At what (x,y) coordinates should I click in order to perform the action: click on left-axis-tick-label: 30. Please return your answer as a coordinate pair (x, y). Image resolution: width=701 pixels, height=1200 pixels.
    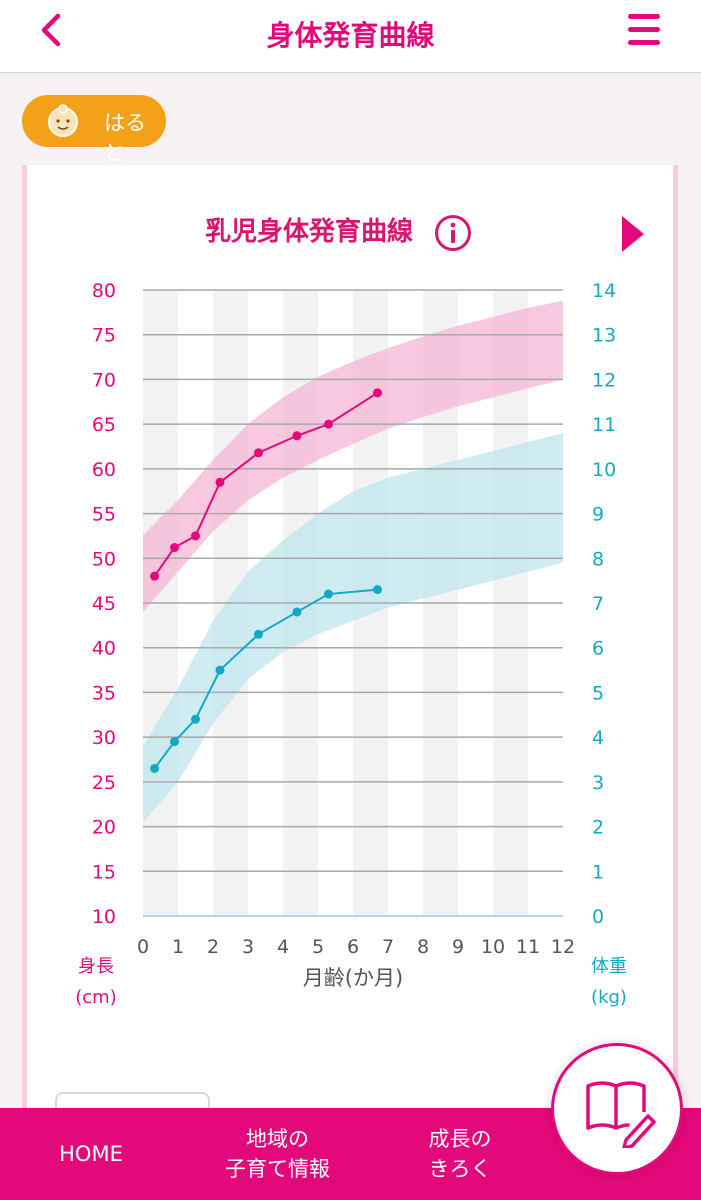
    Looking at the image, I should click on (104, 738).